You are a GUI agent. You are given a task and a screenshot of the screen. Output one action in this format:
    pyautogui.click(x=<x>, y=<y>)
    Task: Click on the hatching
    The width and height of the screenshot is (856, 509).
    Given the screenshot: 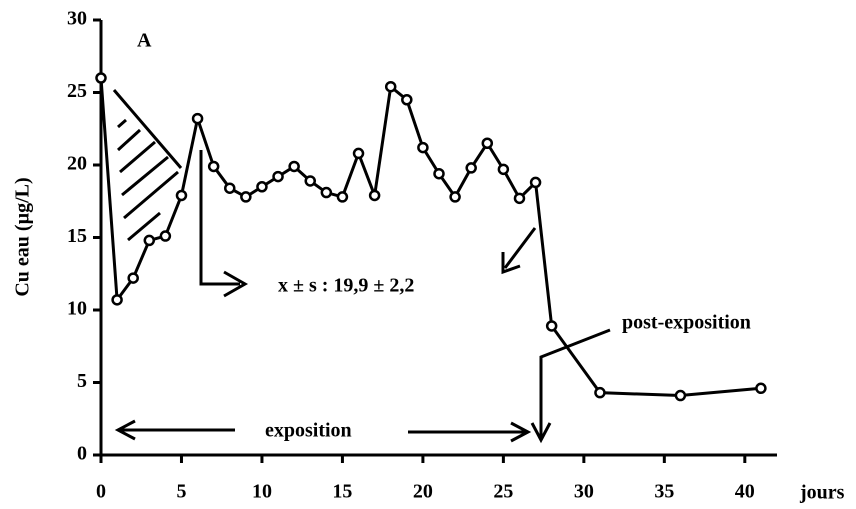 What is the action you would take?
    pyautogui.click(x=147, y=180)
    